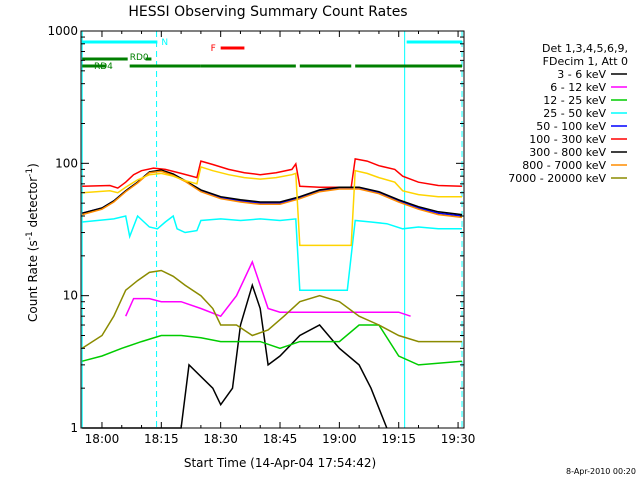 The height and width of the screenshot is (480, 640). Describe the element at coordinates (267, 12) in the screenshot. I see `chart-title: HESSI Observing Summary Count Rates` at that location.